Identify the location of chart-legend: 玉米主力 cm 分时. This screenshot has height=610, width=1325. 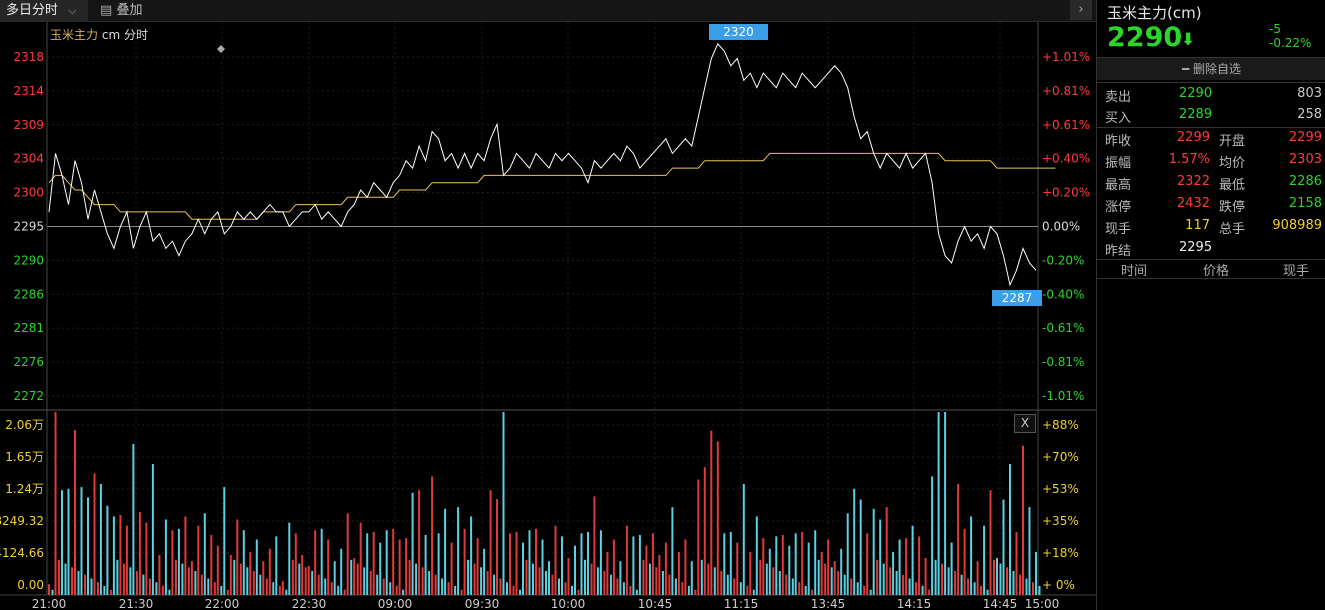
(99, 34).